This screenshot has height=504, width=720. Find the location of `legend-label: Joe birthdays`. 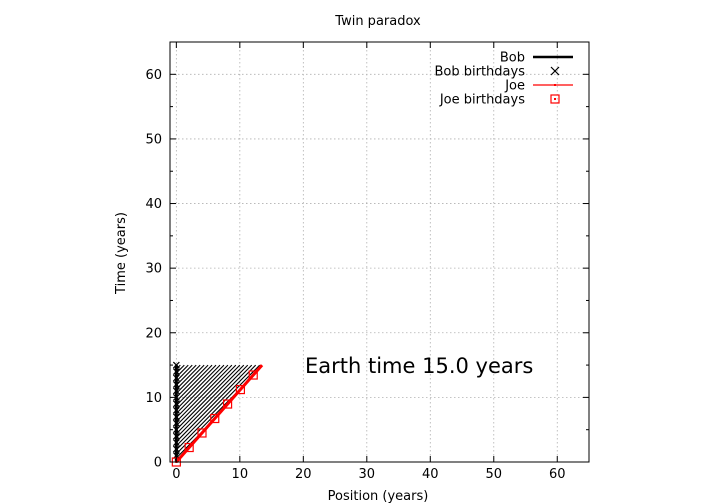

legend-label: Joe birthdays is located at coordinates (482, 100).